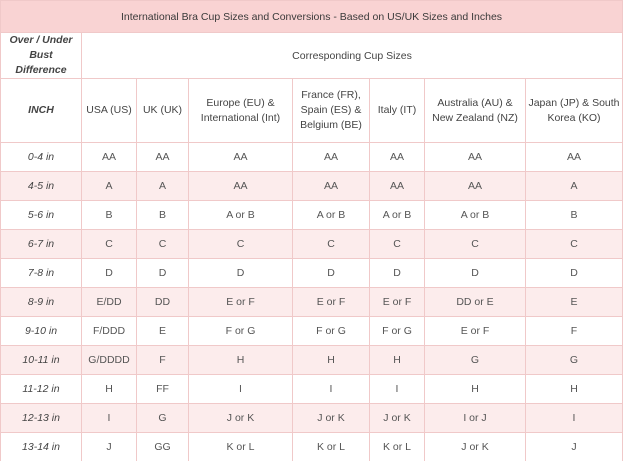  What do you see at coordinates (109, 110) in the screenshot?
I see `column-header: USA (US)` at bounding box center [109, 110].